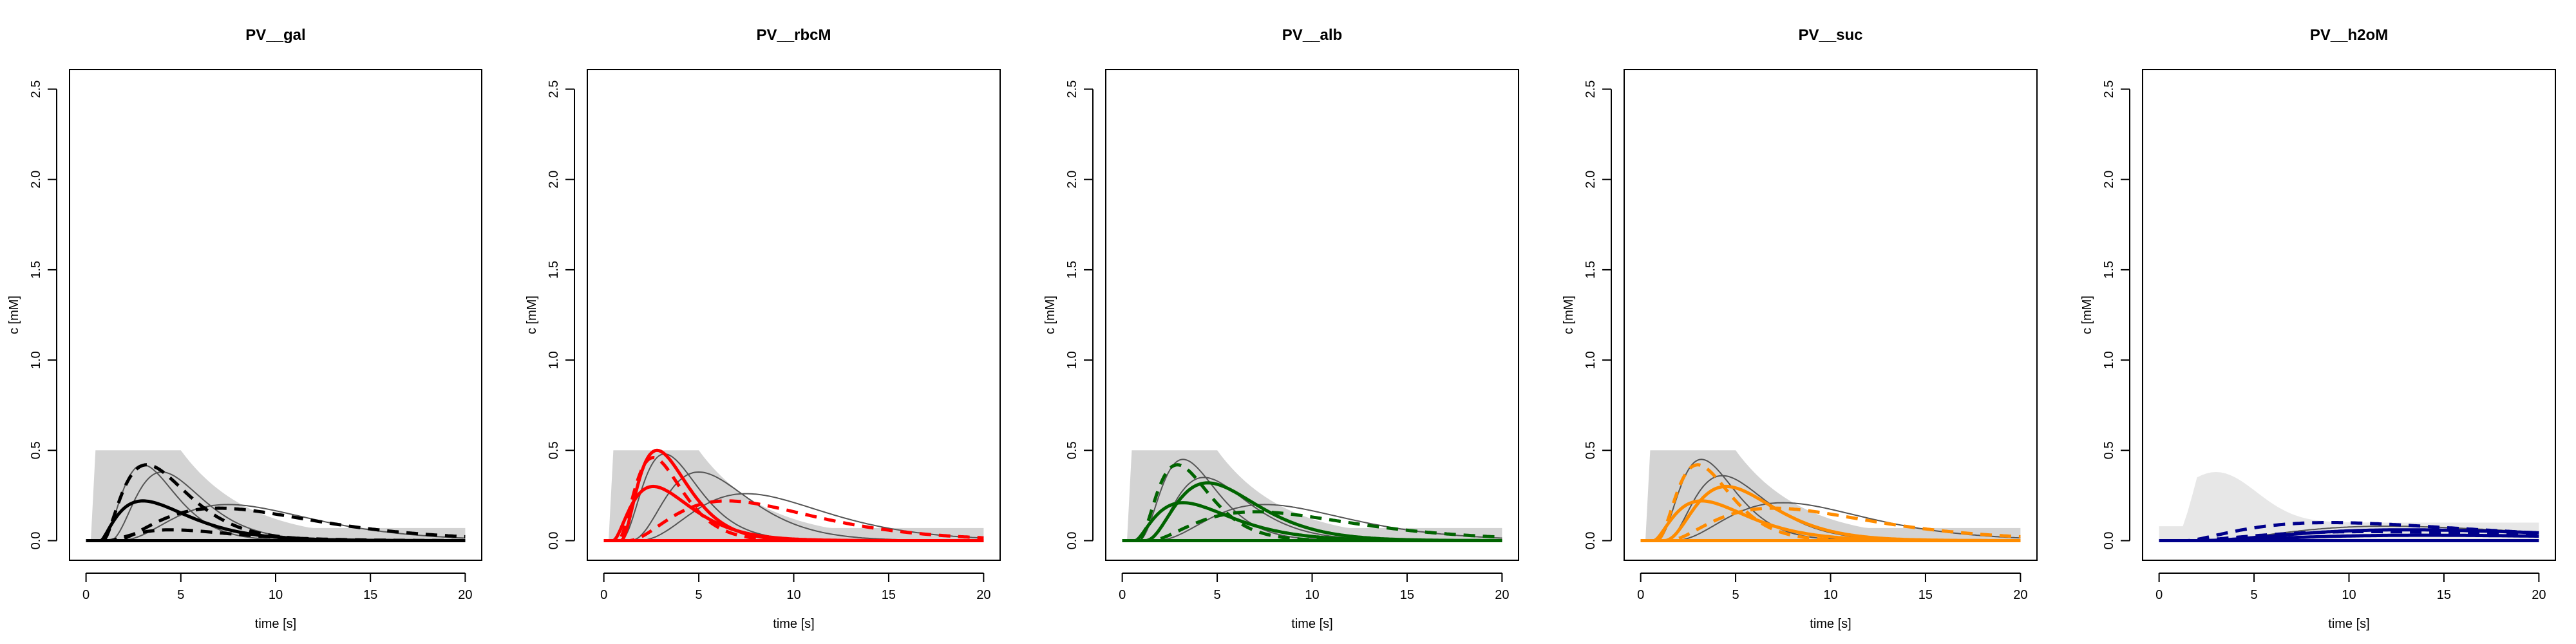 The width and height of the screenshot is (2576, 644). What do you see at coordinates (2349, 536) in the screenshot?
I see `series-dashed-low` at bounding box center [2349, 536].